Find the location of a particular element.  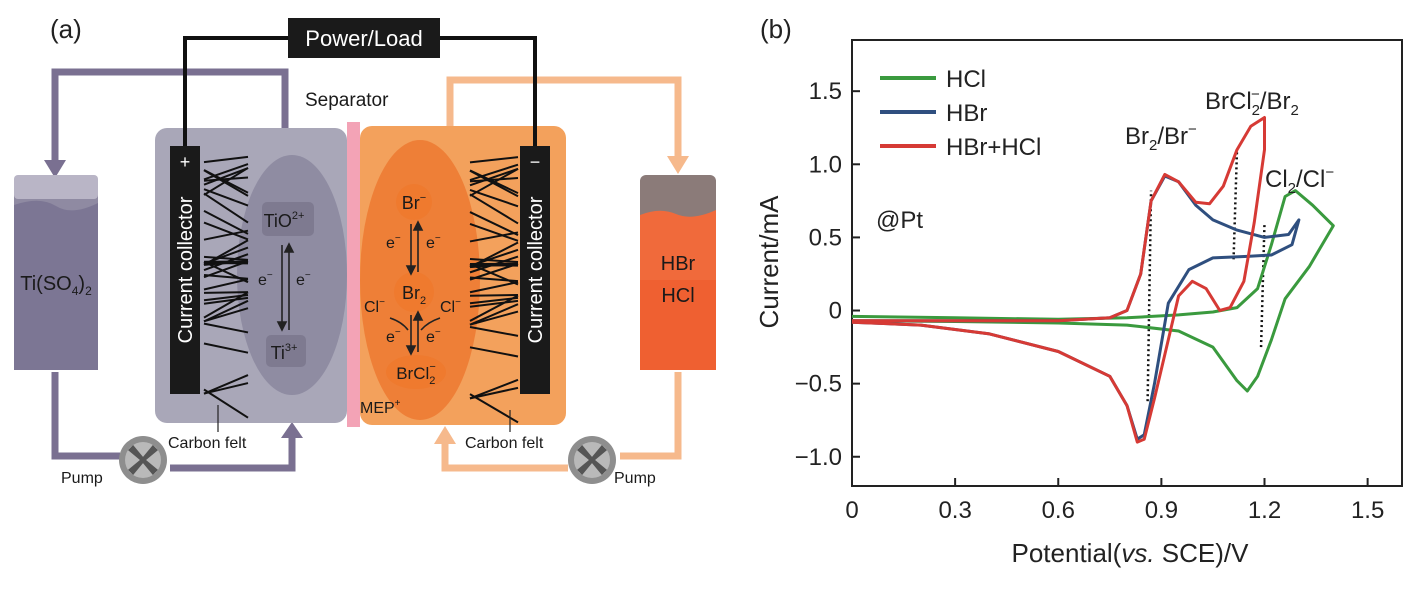

right-tank-label-2: HCl is located at coordinates (677, 296).